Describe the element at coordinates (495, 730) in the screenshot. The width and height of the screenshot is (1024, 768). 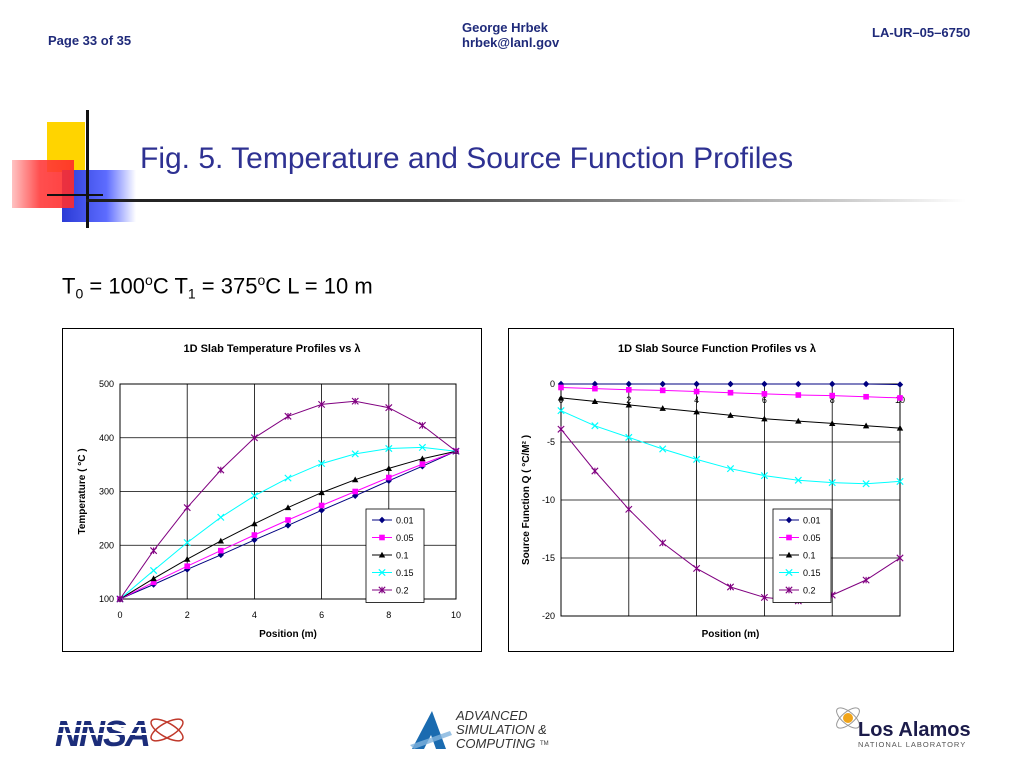
I see `asc-logo: ADVANCED SIMULATION & COMPUTING TM` at that location.